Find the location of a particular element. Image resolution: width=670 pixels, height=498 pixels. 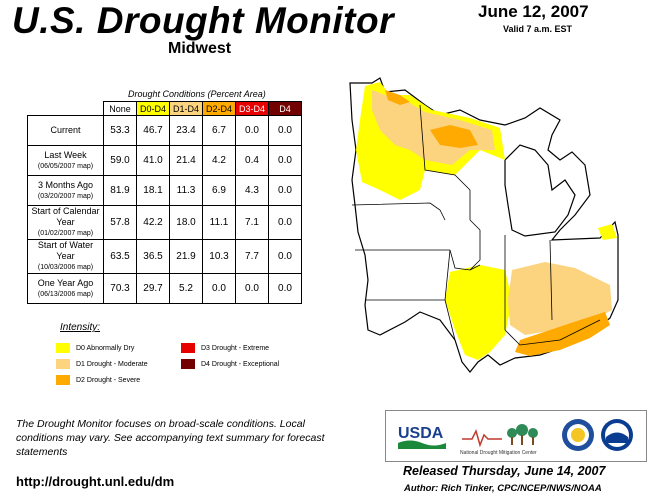

ndmc-logo: National Drought Mitigation Center is located at coordinates (506, 437).